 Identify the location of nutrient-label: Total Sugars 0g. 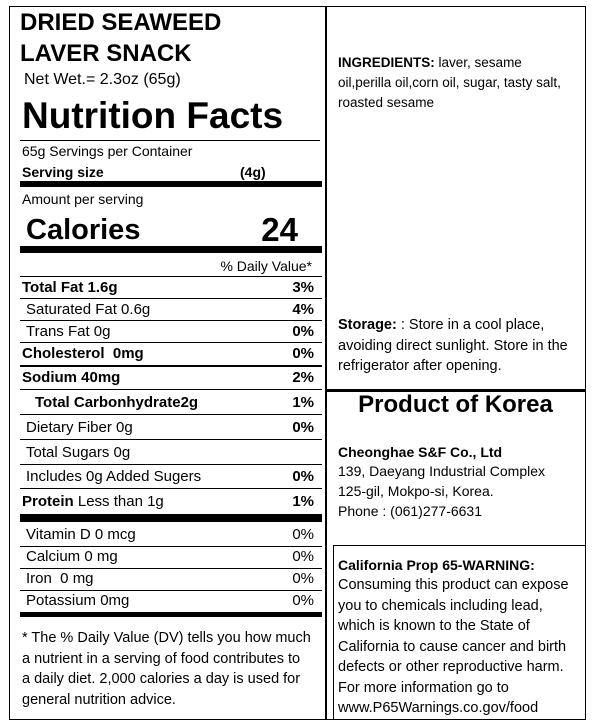
(78, 452).